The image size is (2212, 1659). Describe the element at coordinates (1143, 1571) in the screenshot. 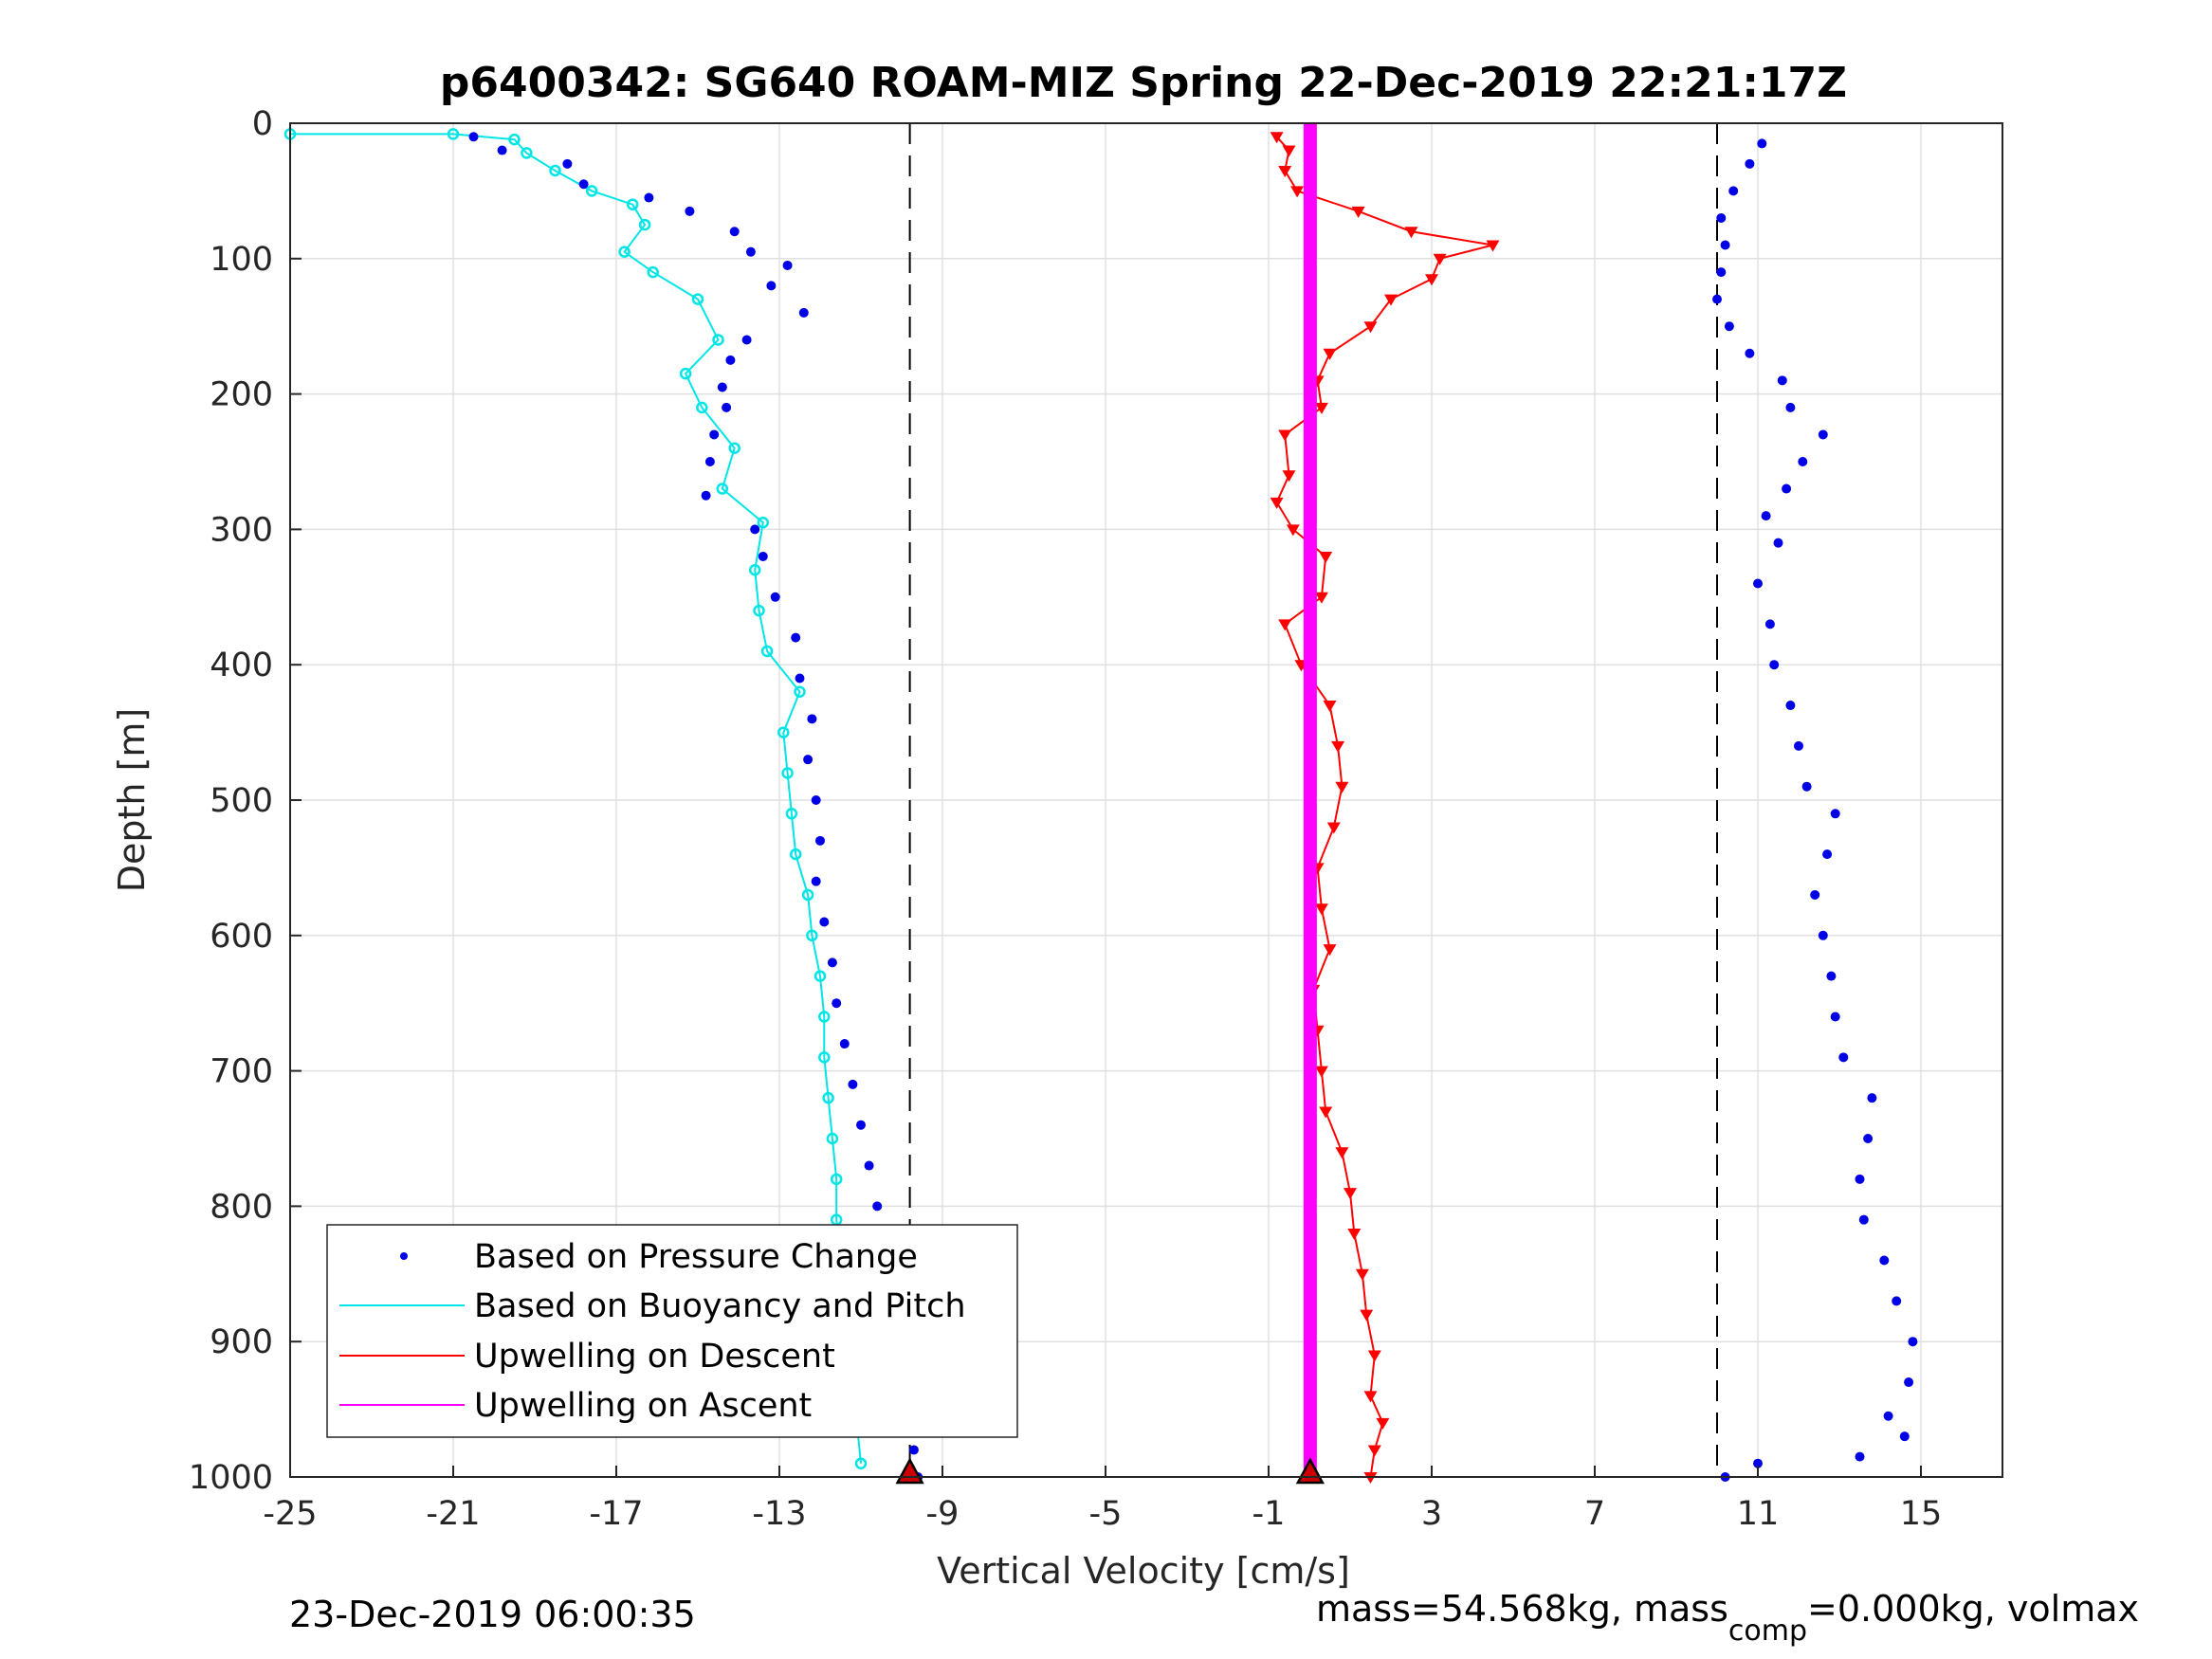

I see `x-axis-label: Vertical Velocity [cm/s]` at that location.